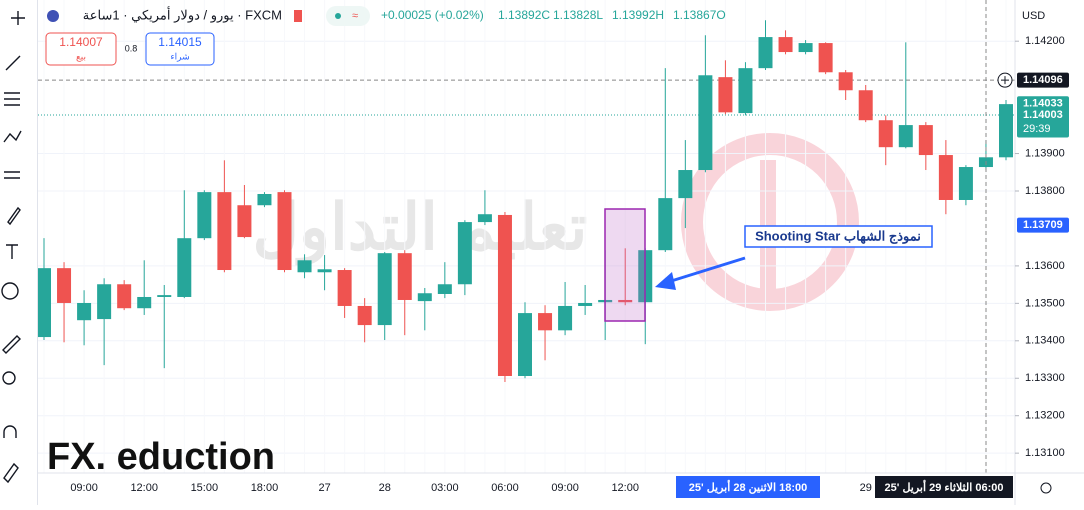 This screenshot has height=510, width=1084. Describe the element at coordinates (1045, 266) in the screenshot. I see `y-tick-label: 1.13600` at that location.